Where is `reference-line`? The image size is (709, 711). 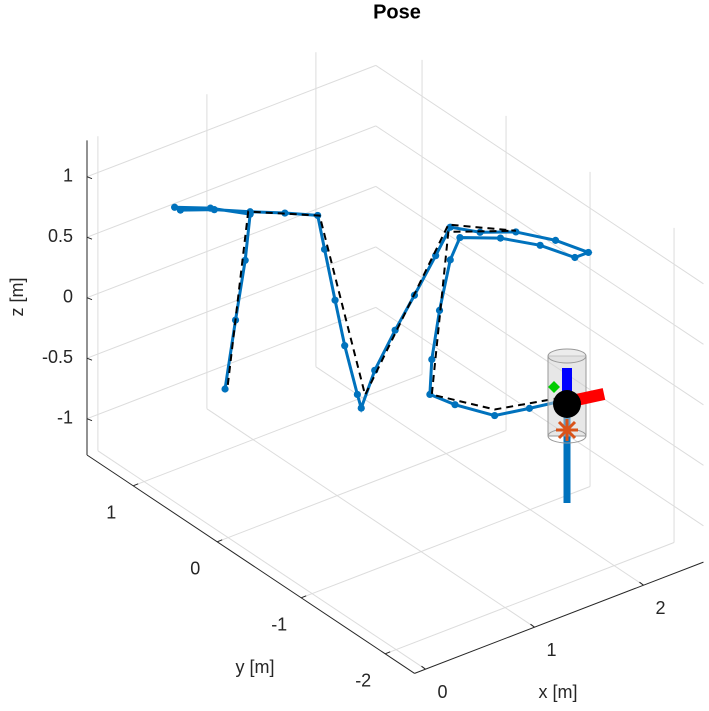 reference-line is located at coordinates (393, 310).